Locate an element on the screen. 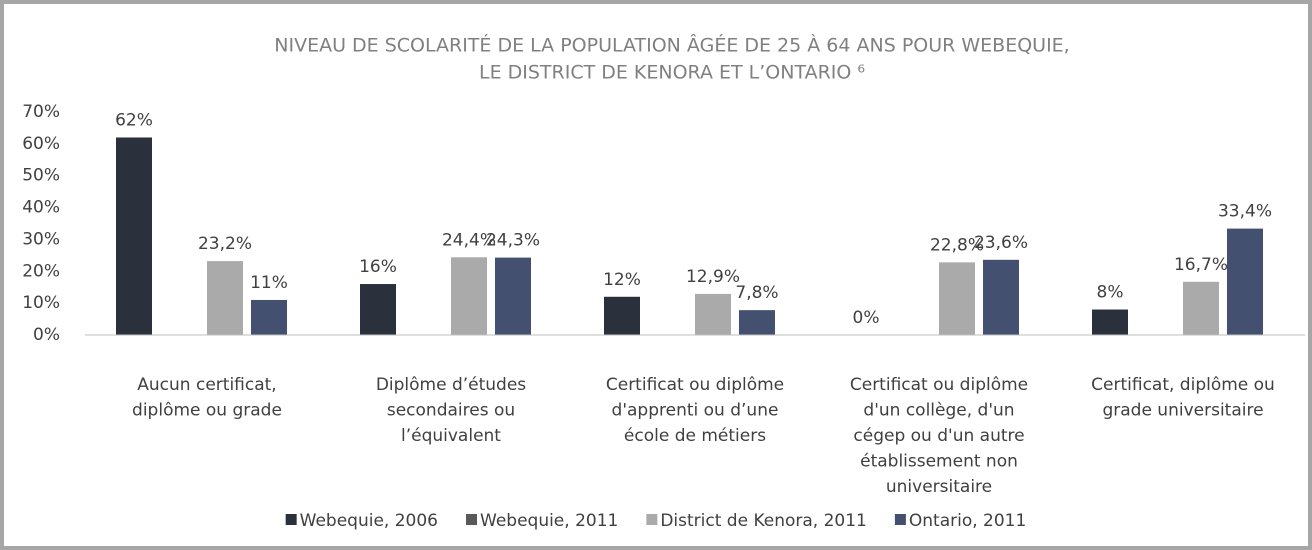 This screenshot has width=1312, height=550. y-tick-label: 30% is located at coordinates (41, 239).